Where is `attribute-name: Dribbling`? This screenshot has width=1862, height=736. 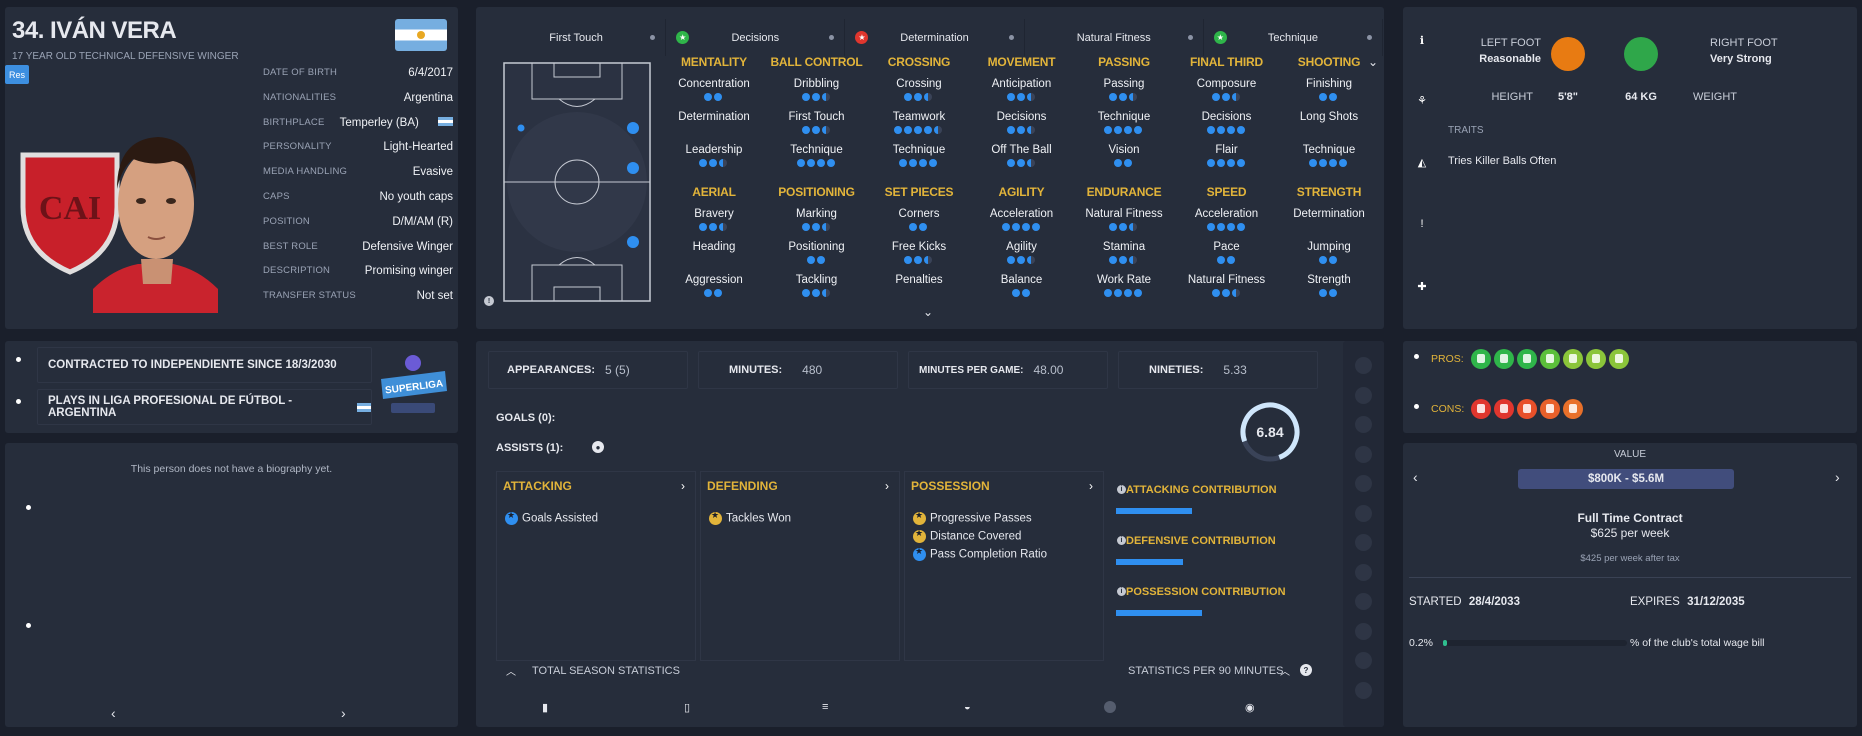 attribute-name: Dribbling is located at coordinates (816, 84).